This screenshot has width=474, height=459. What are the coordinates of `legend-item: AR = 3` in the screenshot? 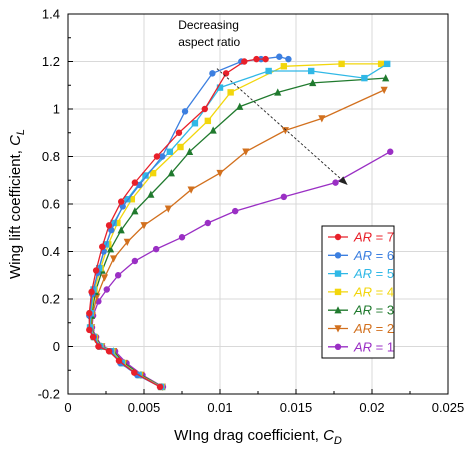 It's located at (361, 310).